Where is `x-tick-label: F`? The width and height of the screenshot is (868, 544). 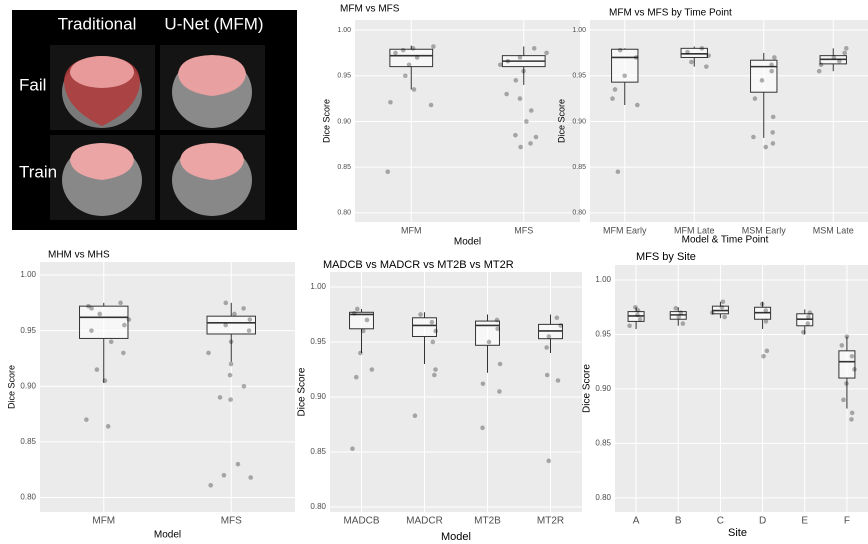 x-tick-label: F is located at coordinates (847, 521).